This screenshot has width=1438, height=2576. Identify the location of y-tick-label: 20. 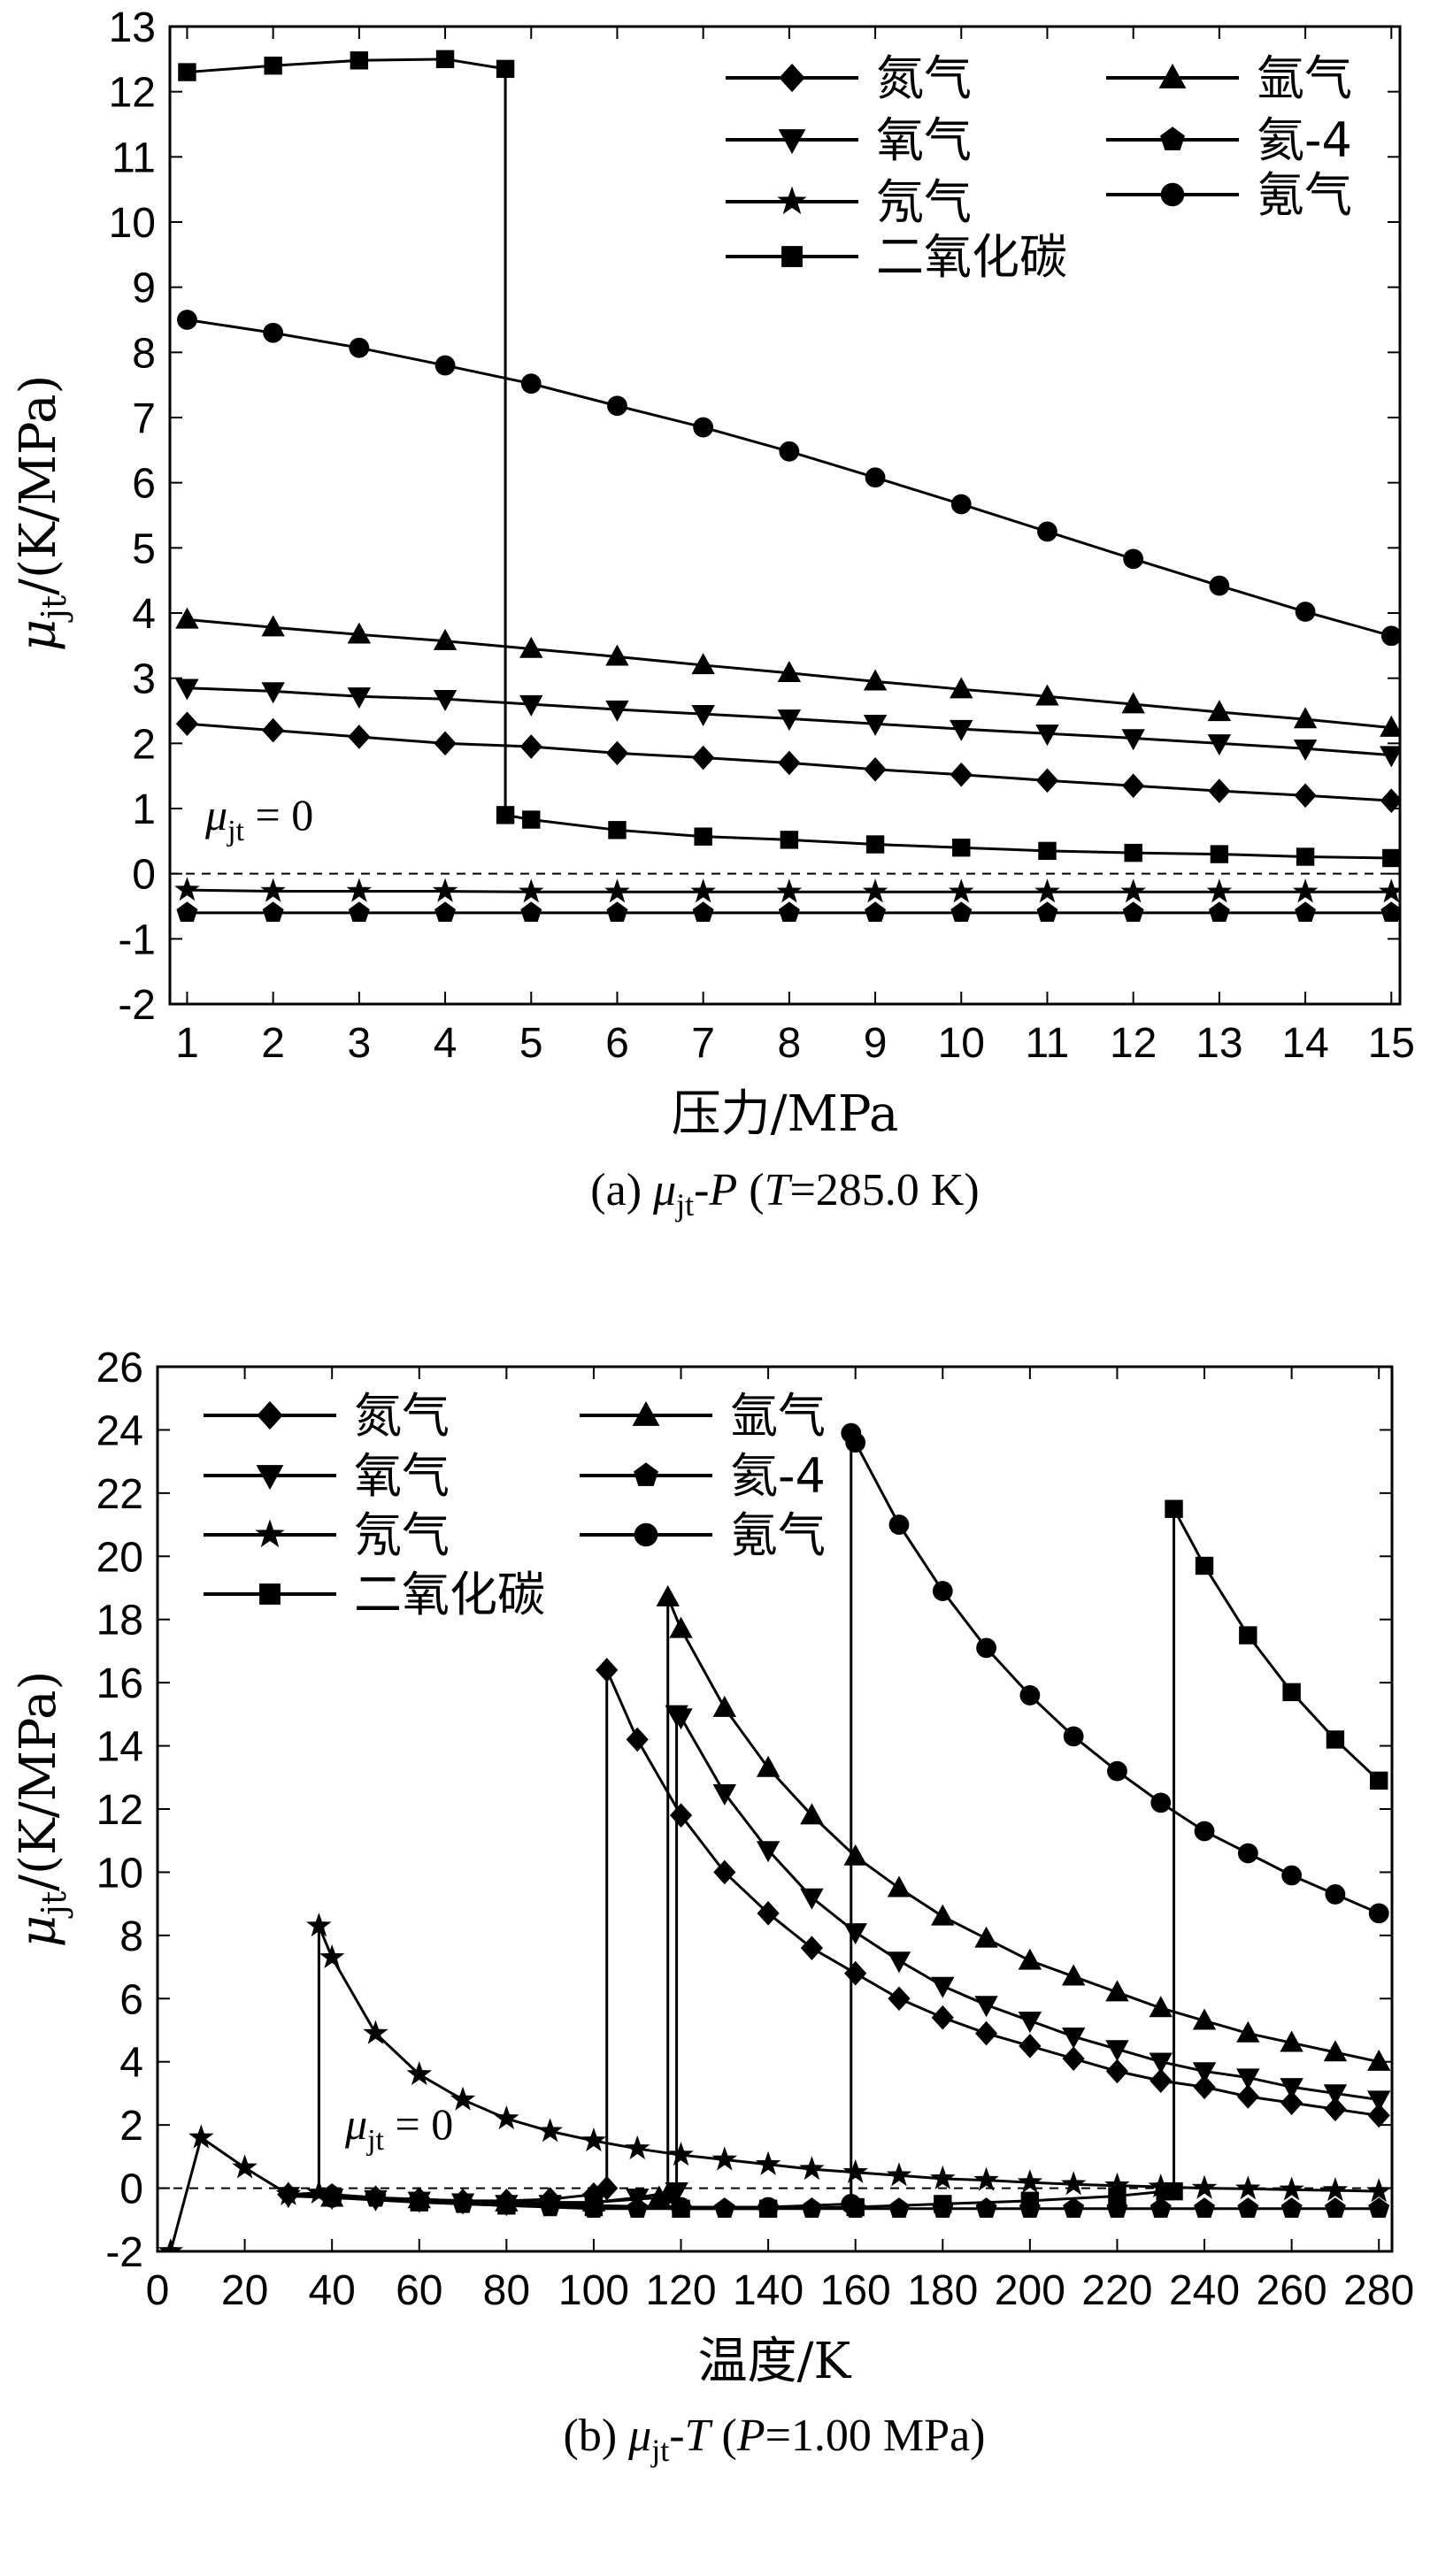
(119, 1557).